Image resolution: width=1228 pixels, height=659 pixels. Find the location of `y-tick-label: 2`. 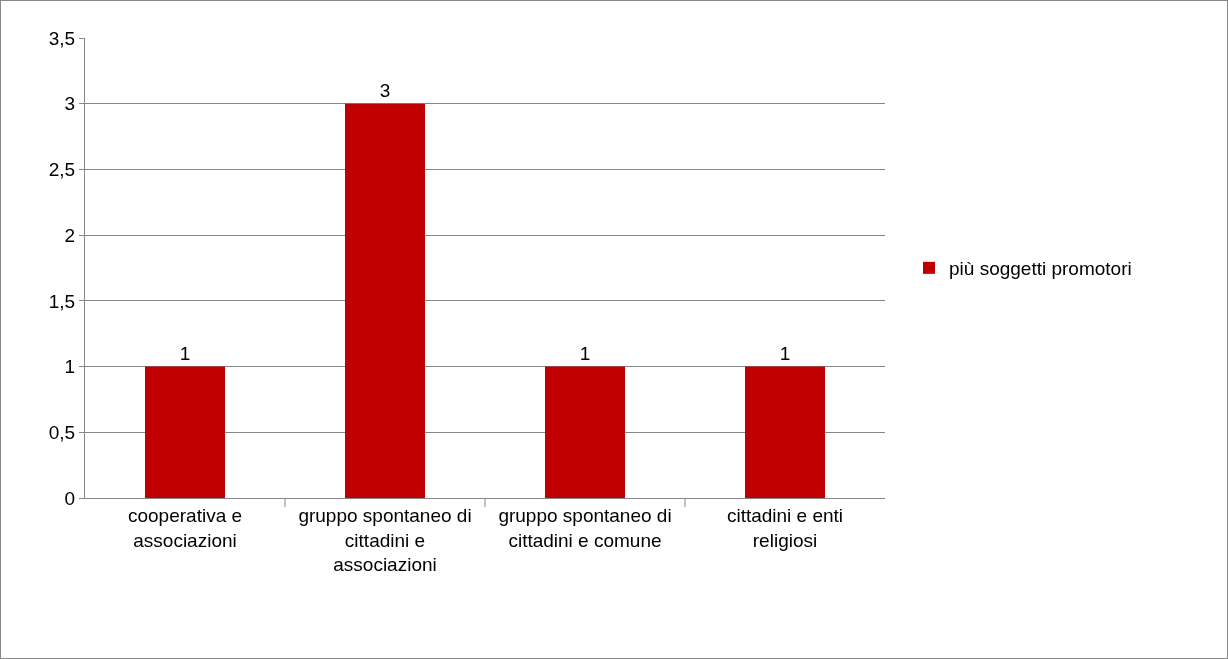

y-tick-label: 2 is located at coordinates (70, 235).